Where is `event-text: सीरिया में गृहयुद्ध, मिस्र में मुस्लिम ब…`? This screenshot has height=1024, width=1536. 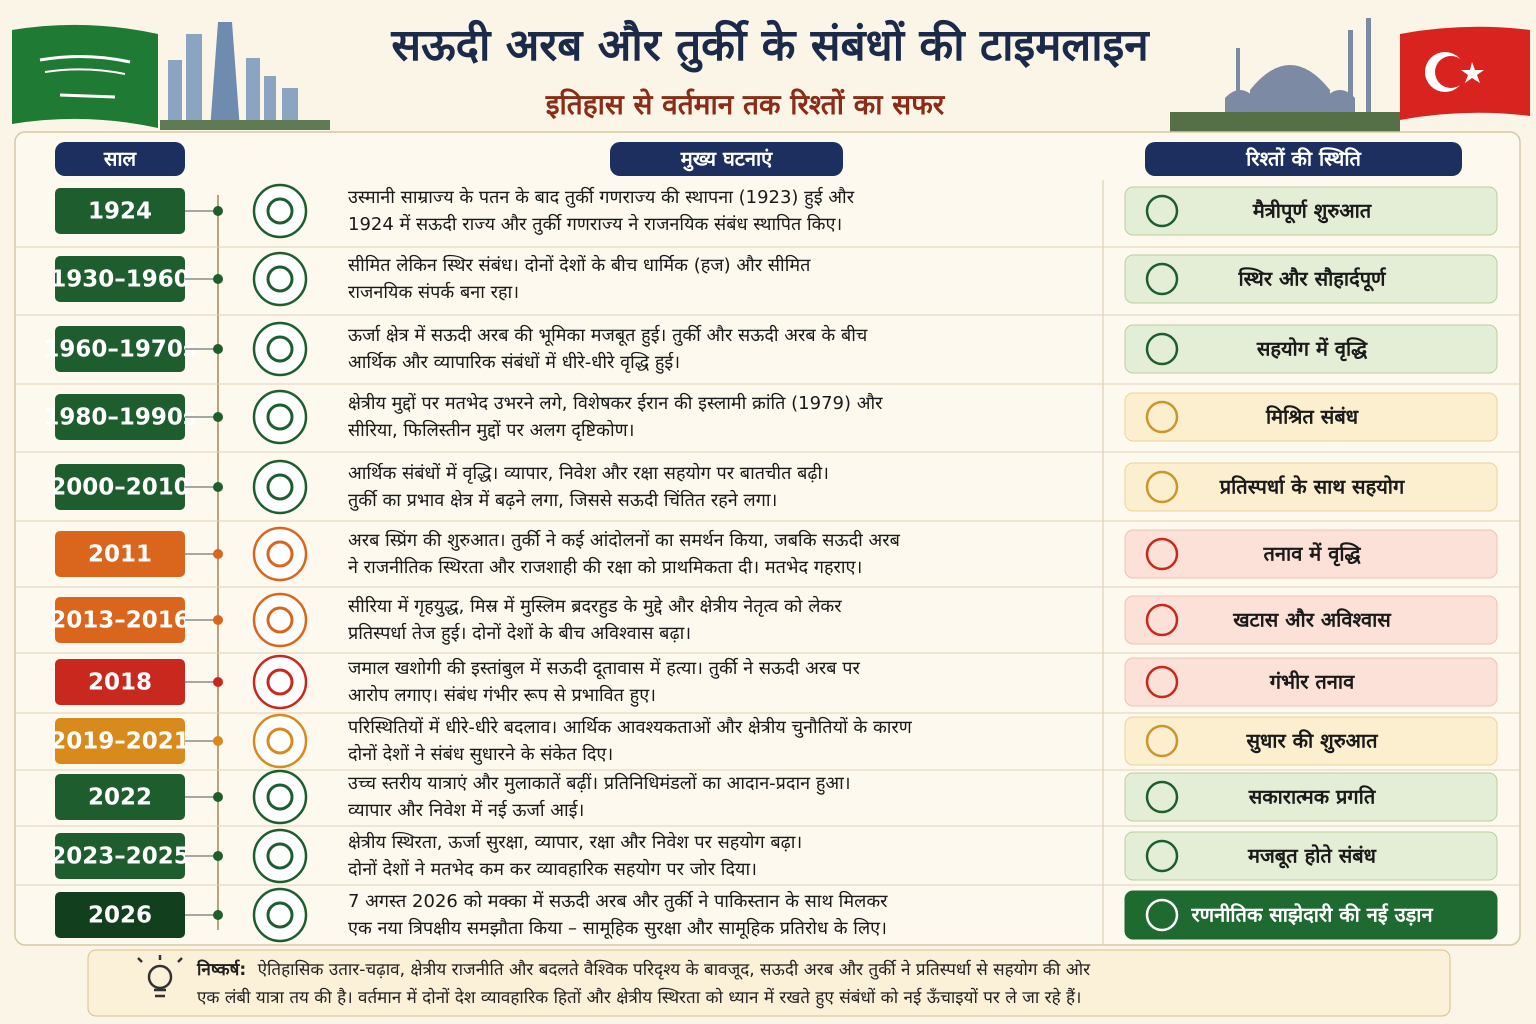
event-text: सीरिया में गृहयुद्ध, मिस्र में मुस्लिम ब… is located at coordinates (595, 606).